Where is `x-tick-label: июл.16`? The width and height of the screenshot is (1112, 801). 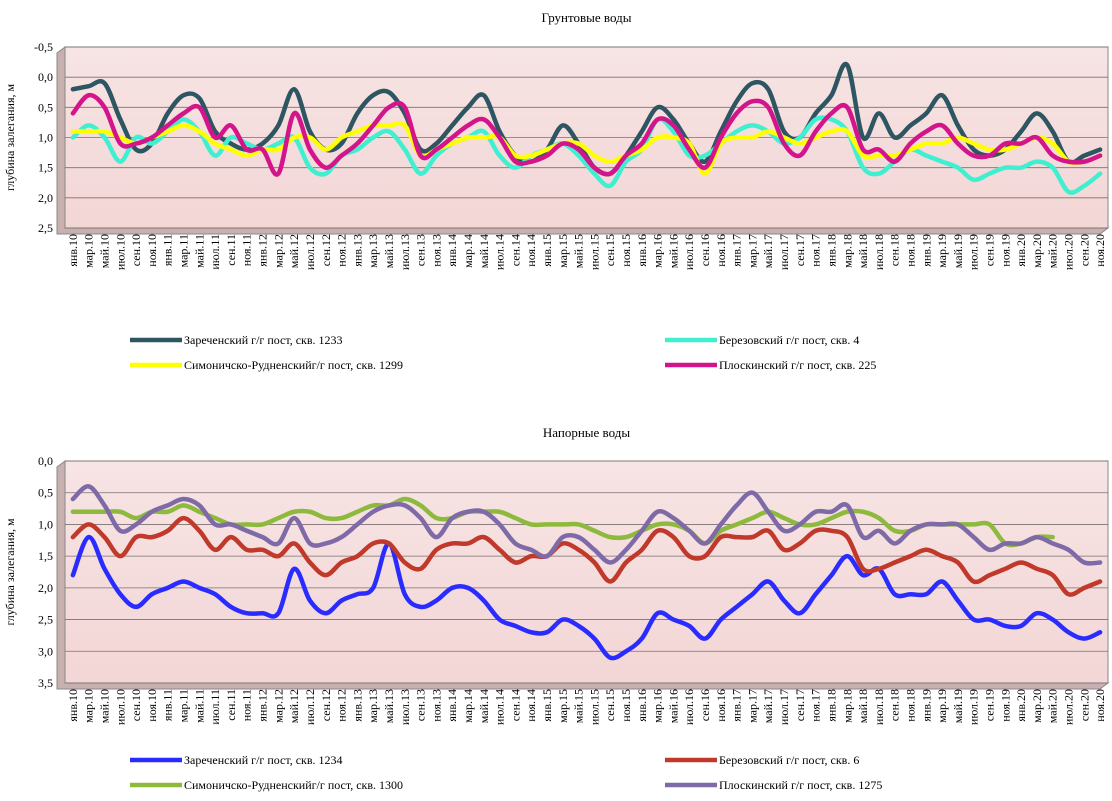
x-tick-label: июл.16 is located at coordinates (689, 707).